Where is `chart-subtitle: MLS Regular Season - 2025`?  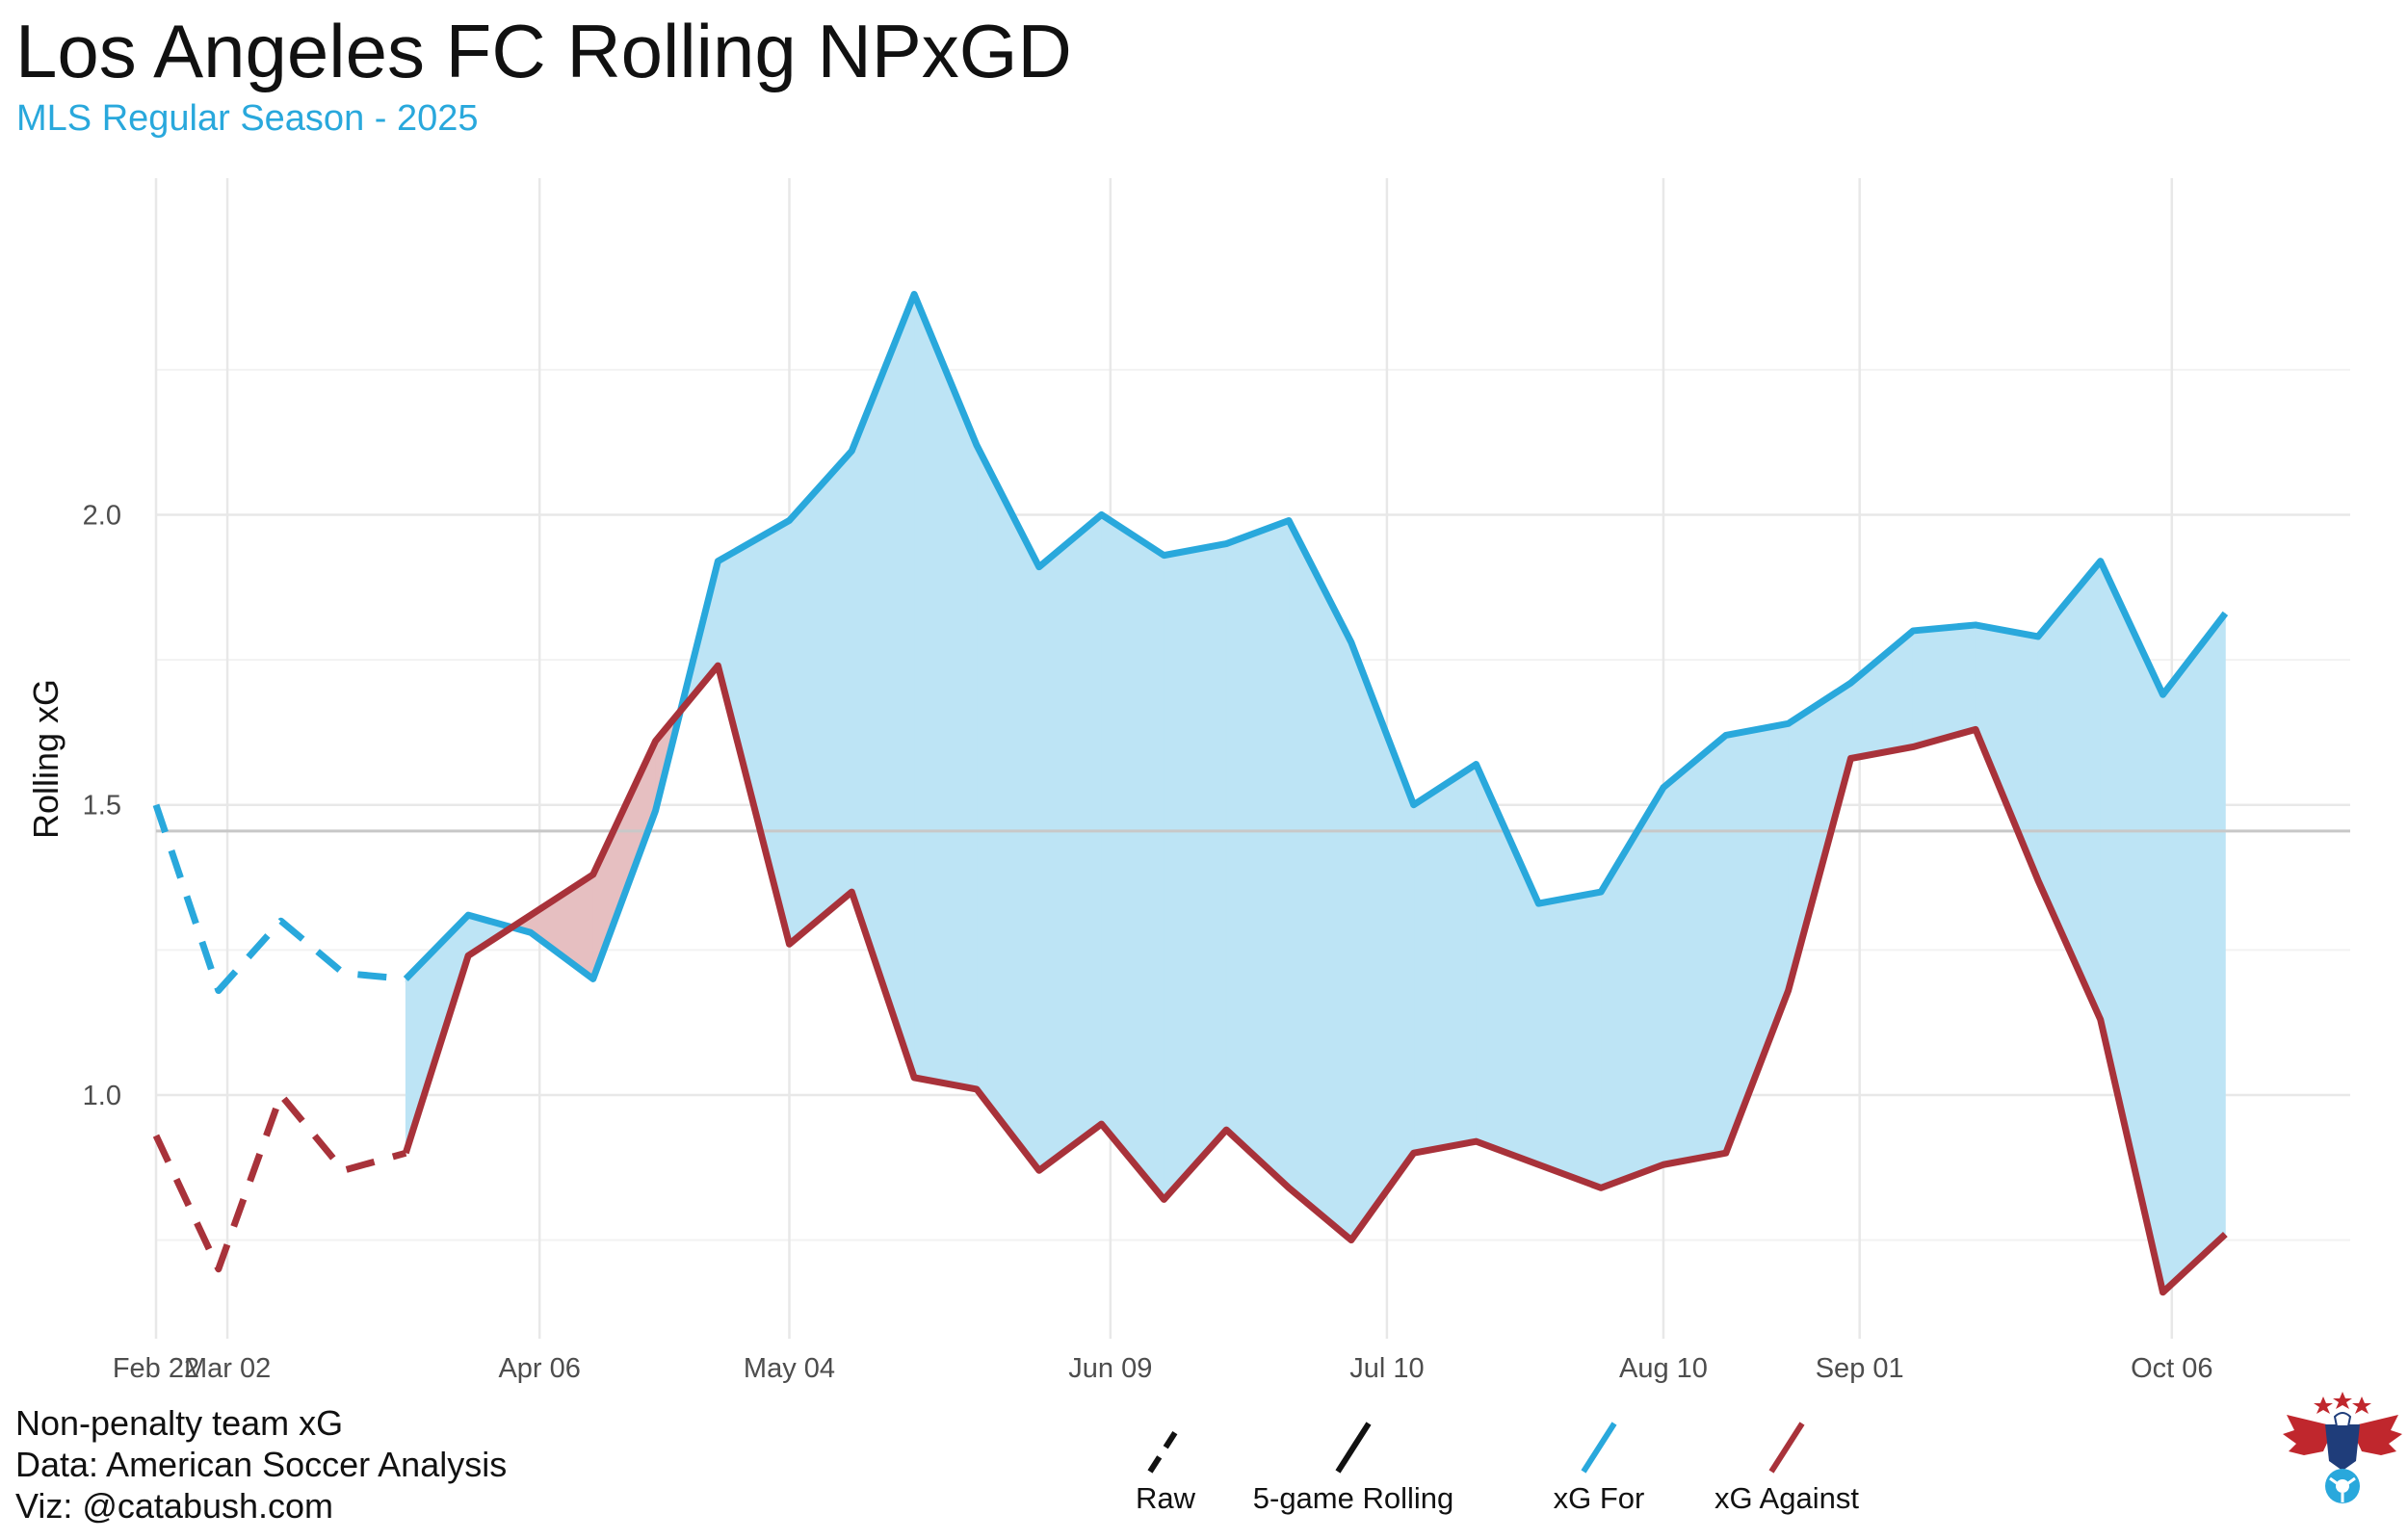 chart-subtitle: MLS Regular Season - 2025 is located at coordinates (247, 118).